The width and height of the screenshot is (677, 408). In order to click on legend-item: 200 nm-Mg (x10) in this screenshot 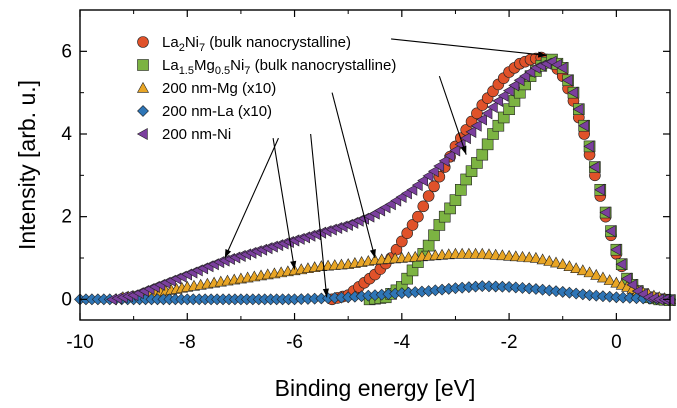, I will do `click(206, 88)`.